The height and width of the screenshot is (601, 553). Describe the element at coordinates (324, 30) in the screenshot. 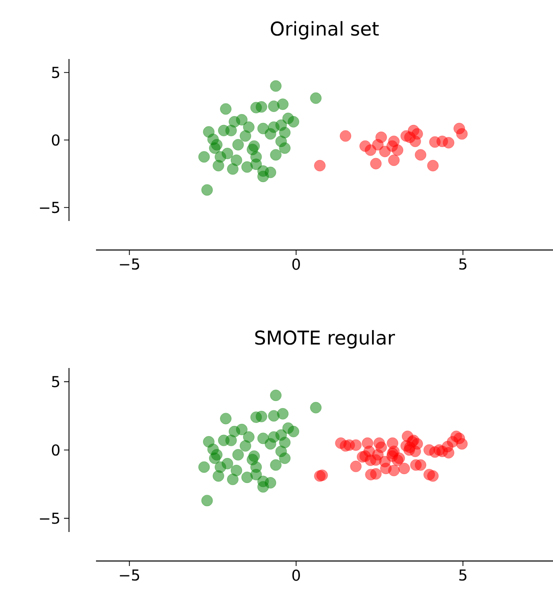

I see `chart-title: Original set` at that location.